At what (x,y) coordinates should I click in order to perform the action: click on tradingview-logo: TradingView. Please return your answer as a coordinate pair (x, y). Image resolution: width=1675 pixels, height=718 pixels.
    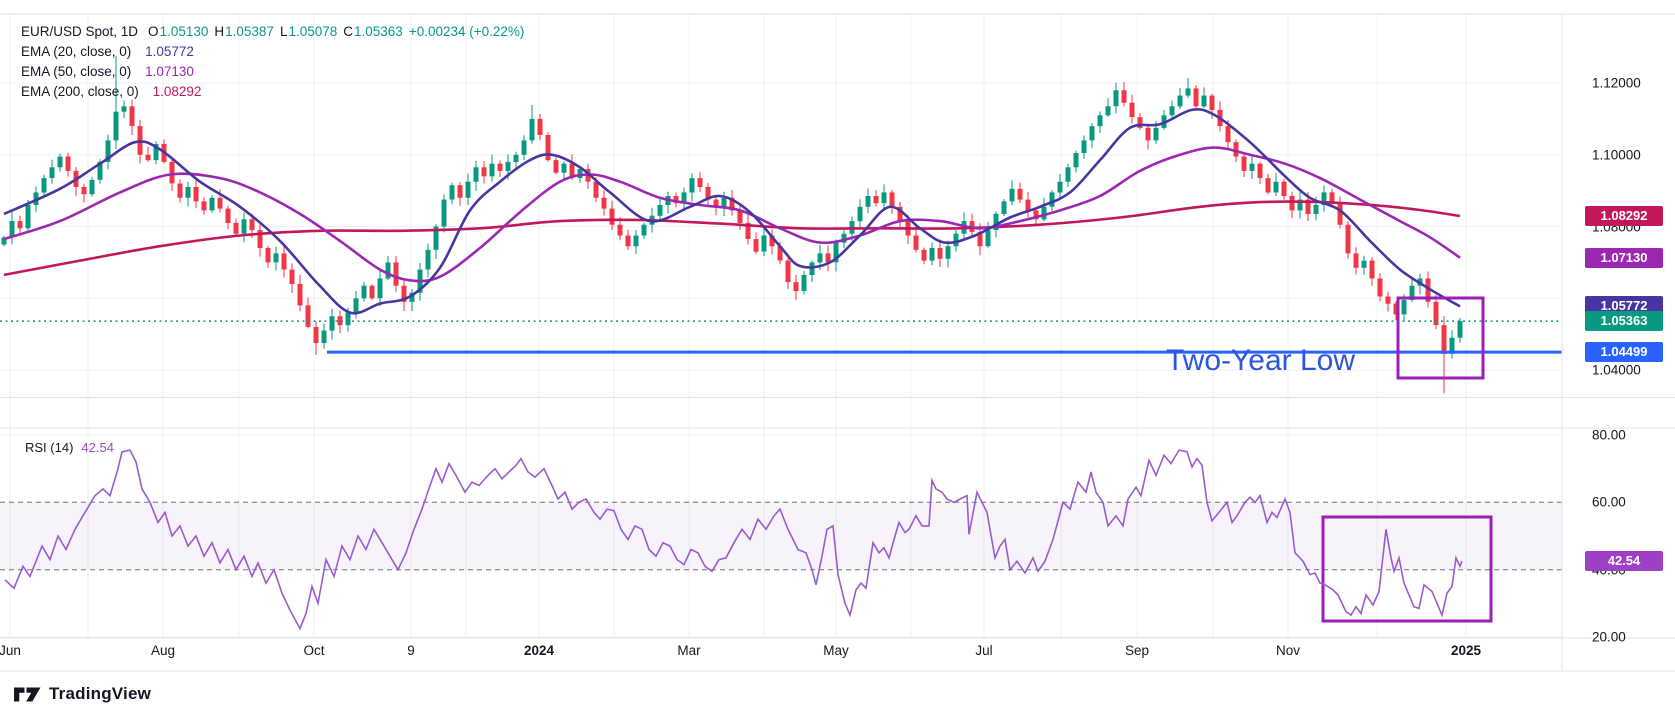
    Looking at the image, I should click on (82, 694).